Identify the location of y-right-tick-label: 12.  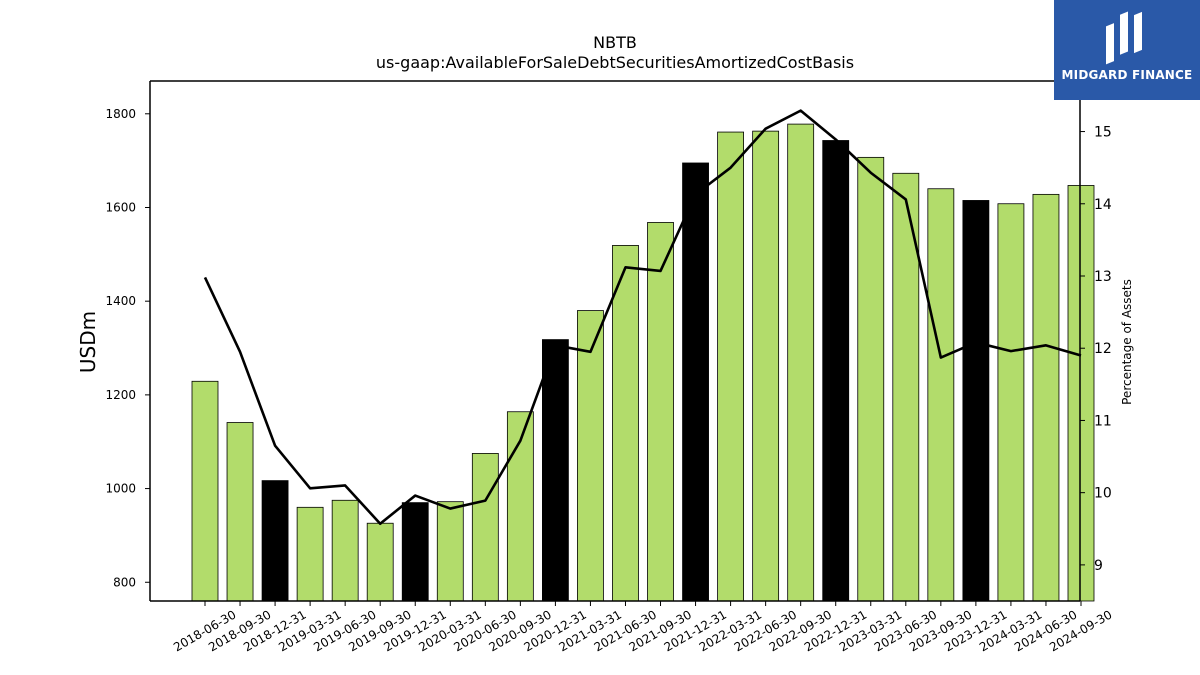
(1103, 349).